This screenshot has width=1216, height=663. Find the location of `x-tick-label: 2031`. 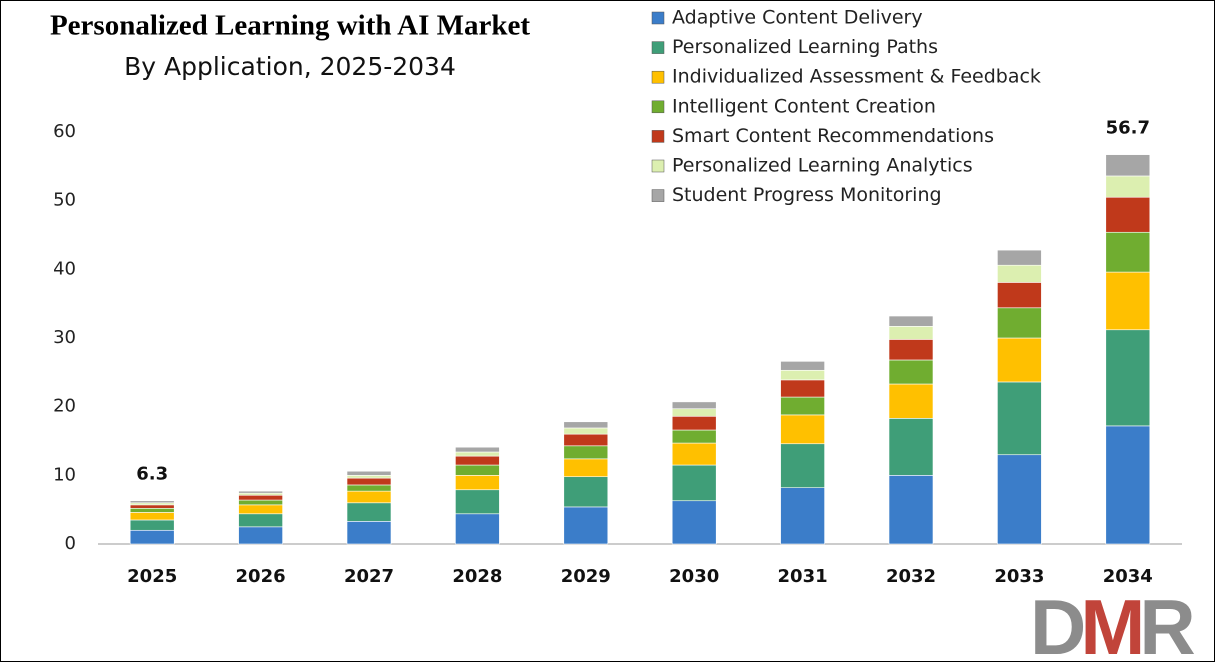

x-tick-label: 2031 is located at coordinates (803, 576).